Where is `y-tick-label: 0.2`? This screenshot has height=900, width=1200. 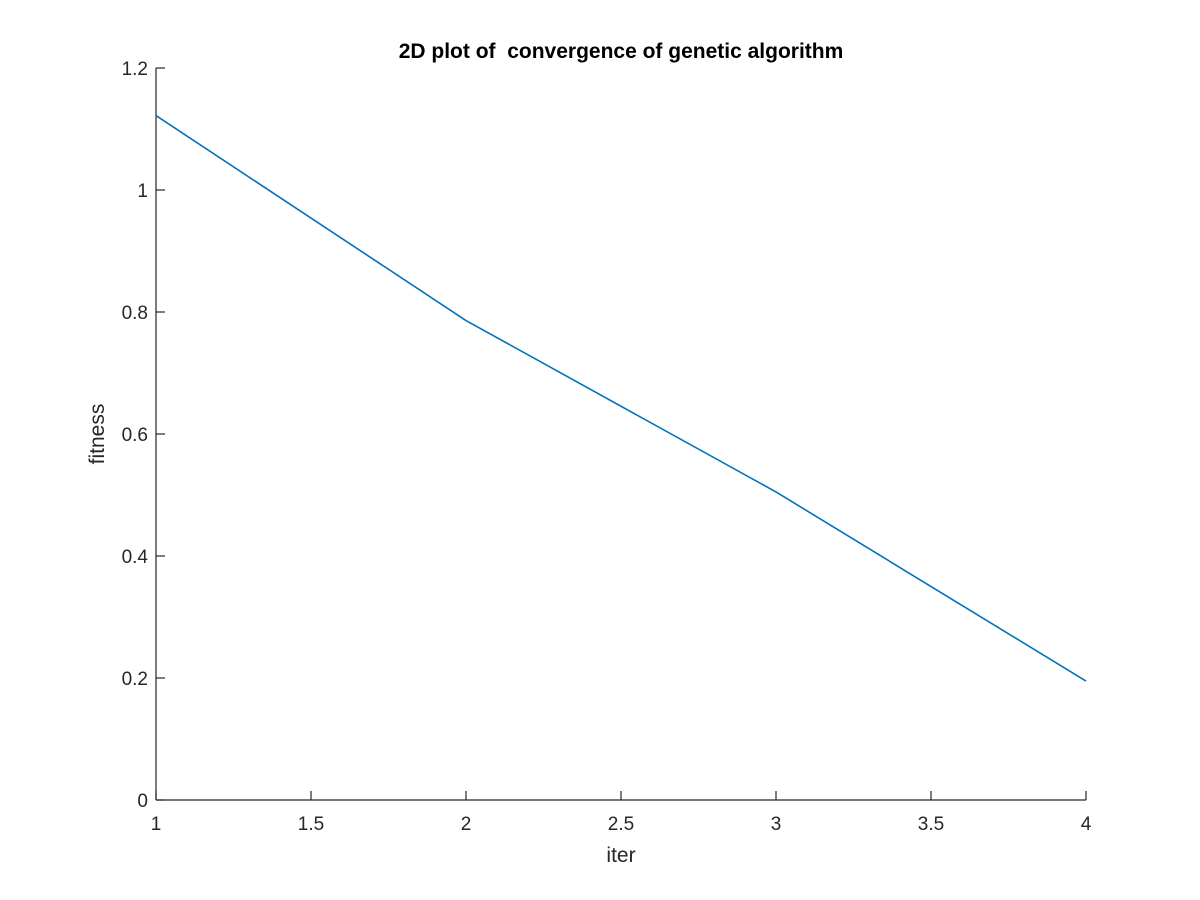 y-tick-label: 0.2 is located at coordinates (135, 679).